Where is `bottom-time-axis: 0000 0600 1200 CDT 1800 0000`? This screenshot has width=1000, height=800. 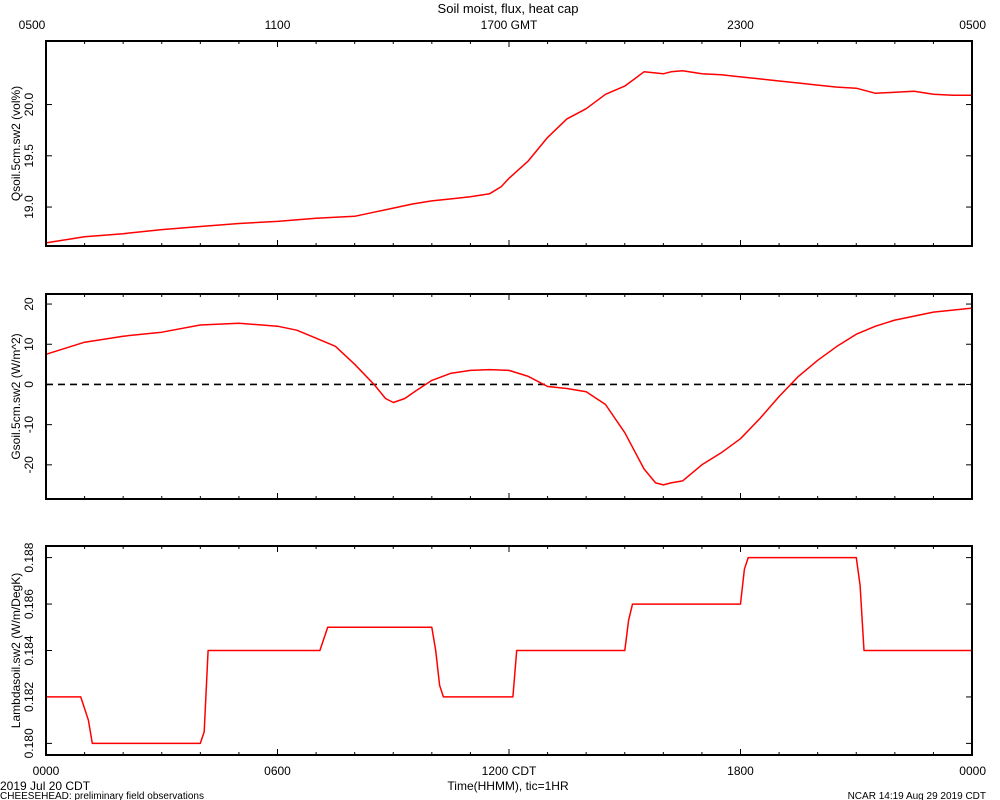 bottom-time-axis: 0000 0600 1200 CDT 1800 0000 is located at coordinates (510, 771).